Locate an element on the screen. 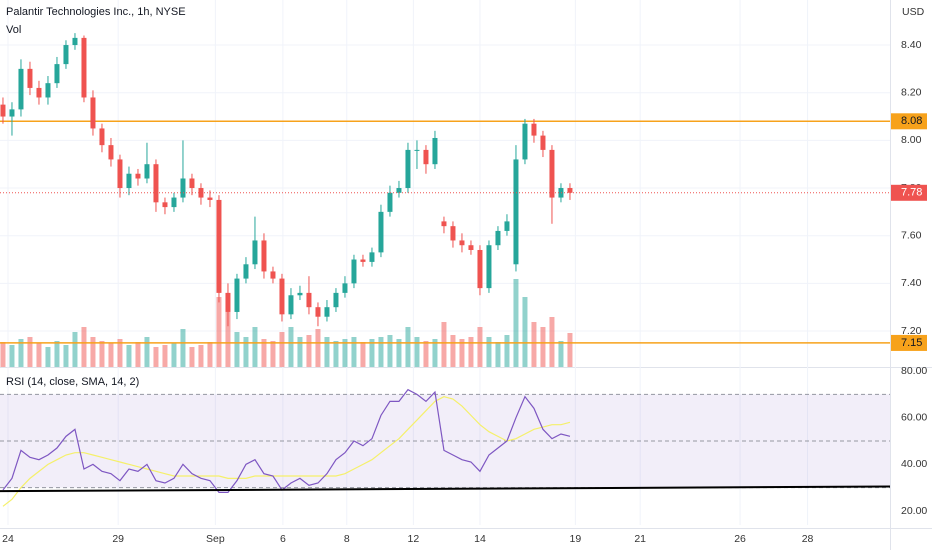  rsi-line is located at coordinates (286, 440).